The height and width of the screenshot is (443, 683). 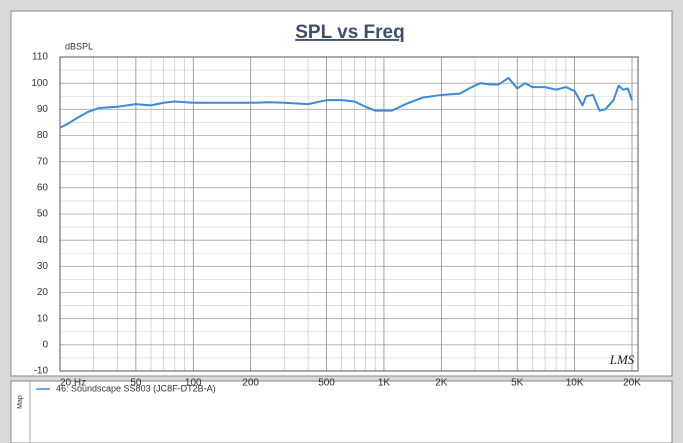 I want to click on x-tick-label: 200, so click(x=250, y=383).